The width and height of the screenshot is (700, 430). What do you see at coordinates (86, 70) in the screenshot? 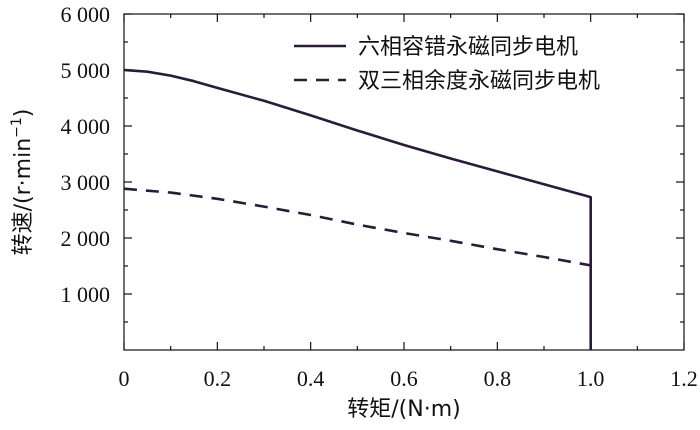
I see `y-tick-label: 5 000` at bounding box center [86, 70].